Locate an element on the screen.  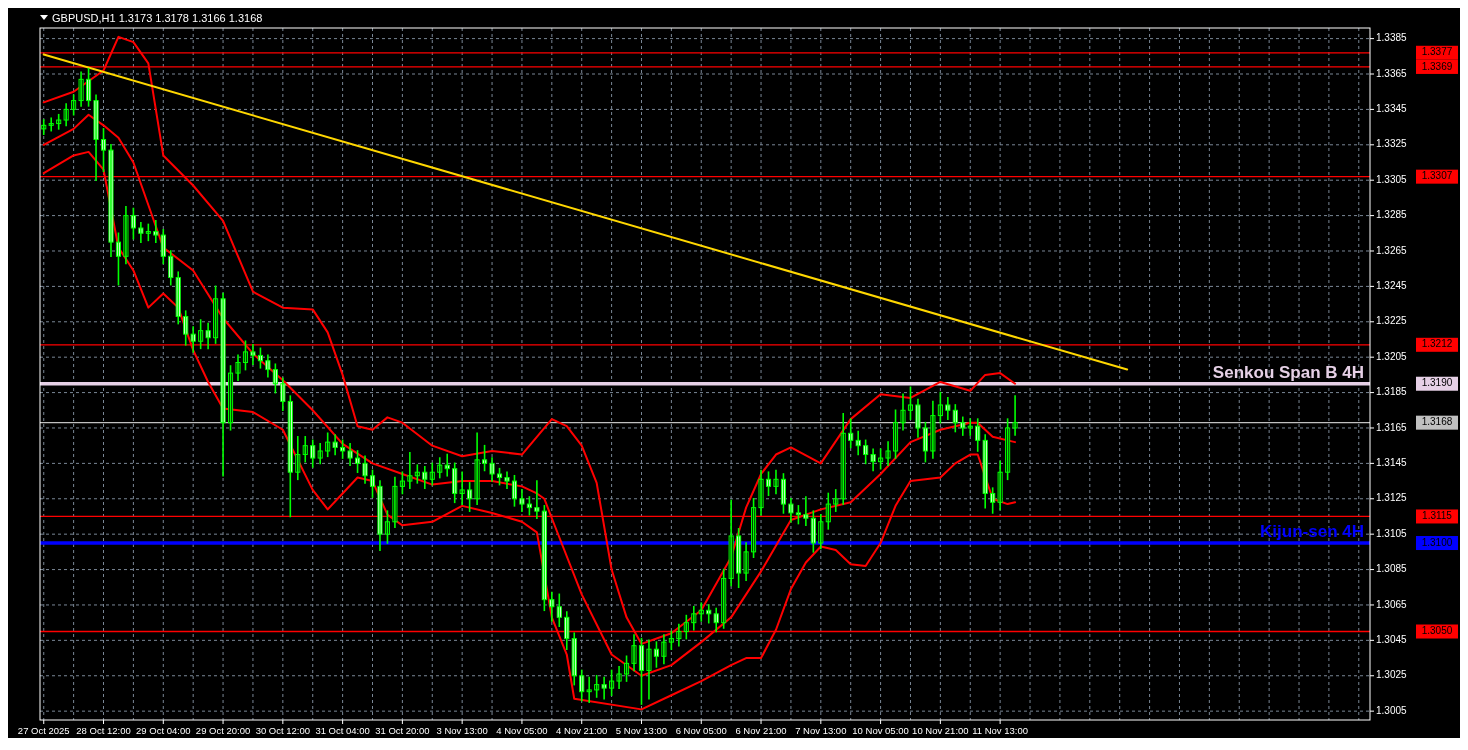
text: 1.3369 is located at coordinates (1437, 66).